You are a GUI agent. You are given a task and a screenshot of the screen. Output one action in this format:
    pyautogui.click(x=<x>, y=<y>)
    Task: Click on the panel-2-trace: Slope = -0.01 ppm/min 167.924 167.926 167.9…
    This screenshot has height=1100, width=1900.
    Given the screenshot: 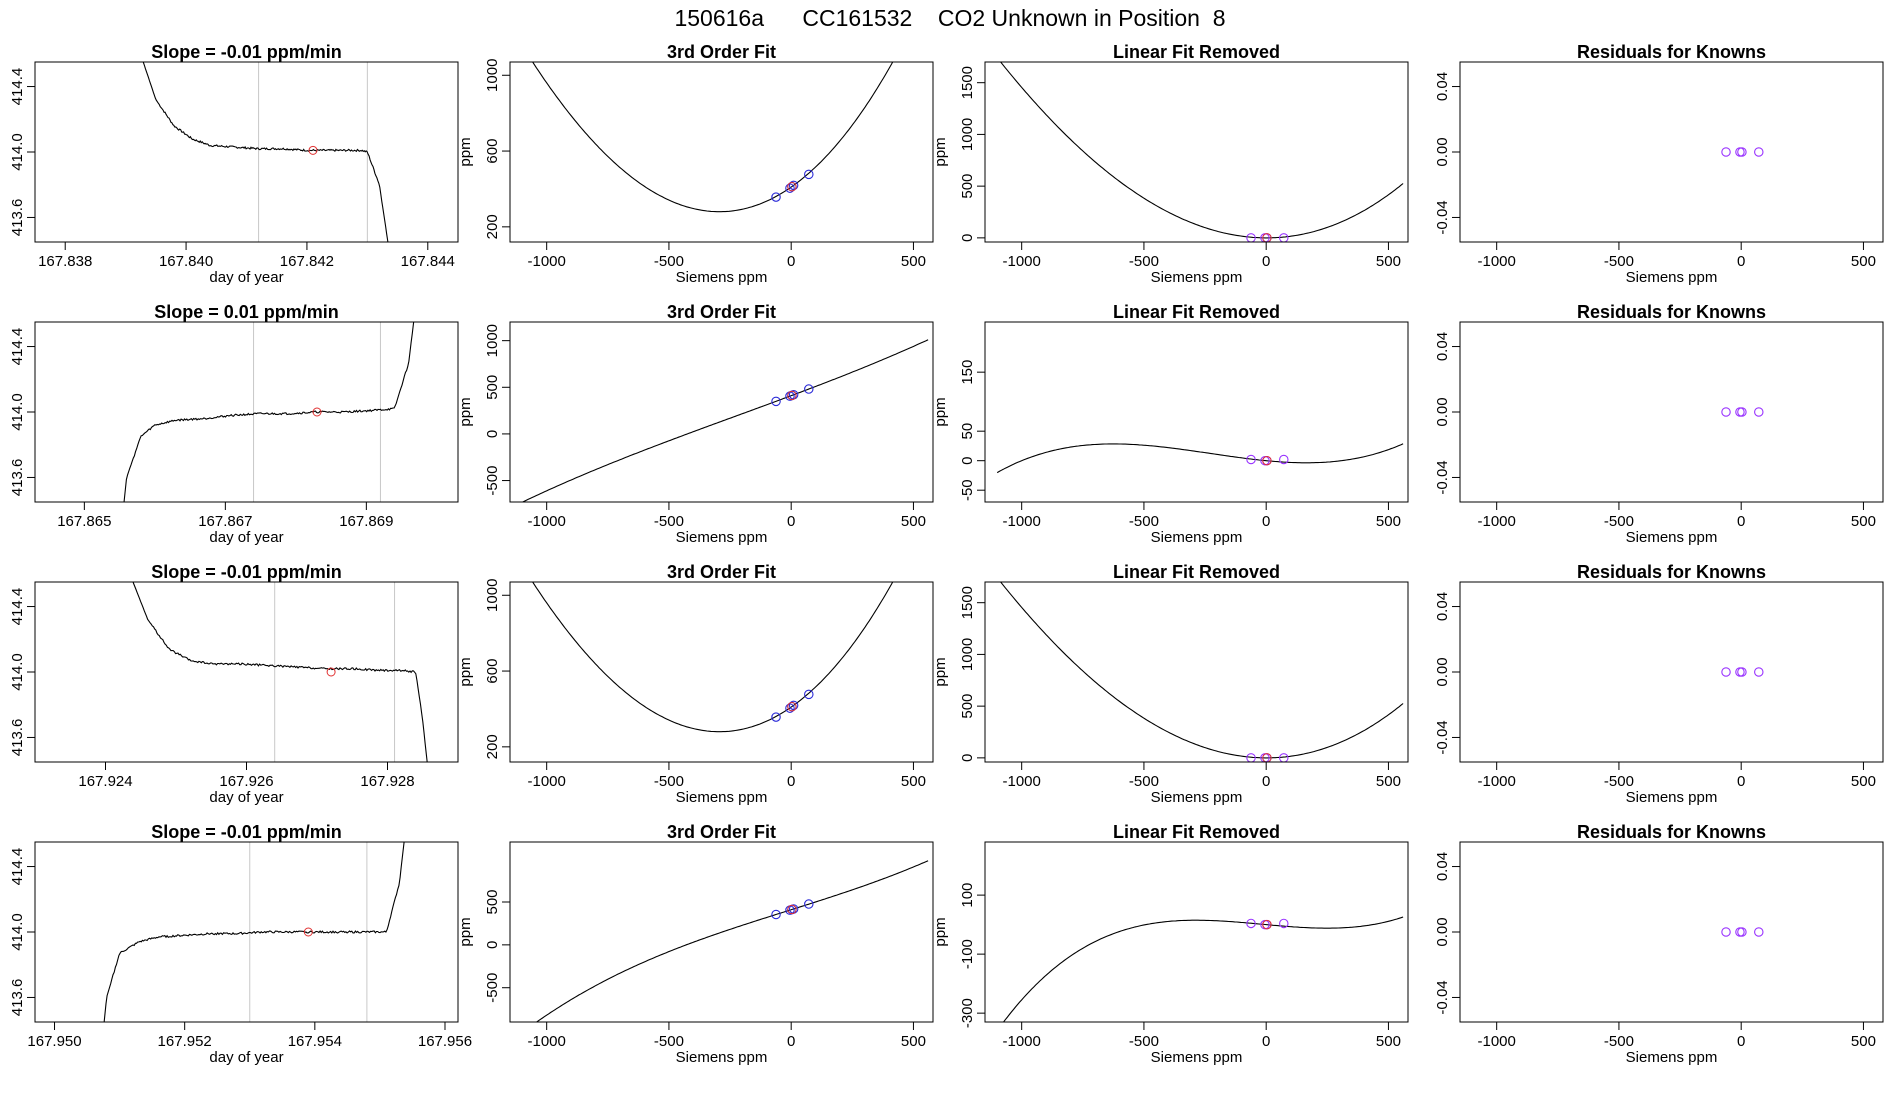 What is the action you would take?
    pyautogui.click(x=234, y=684)
    